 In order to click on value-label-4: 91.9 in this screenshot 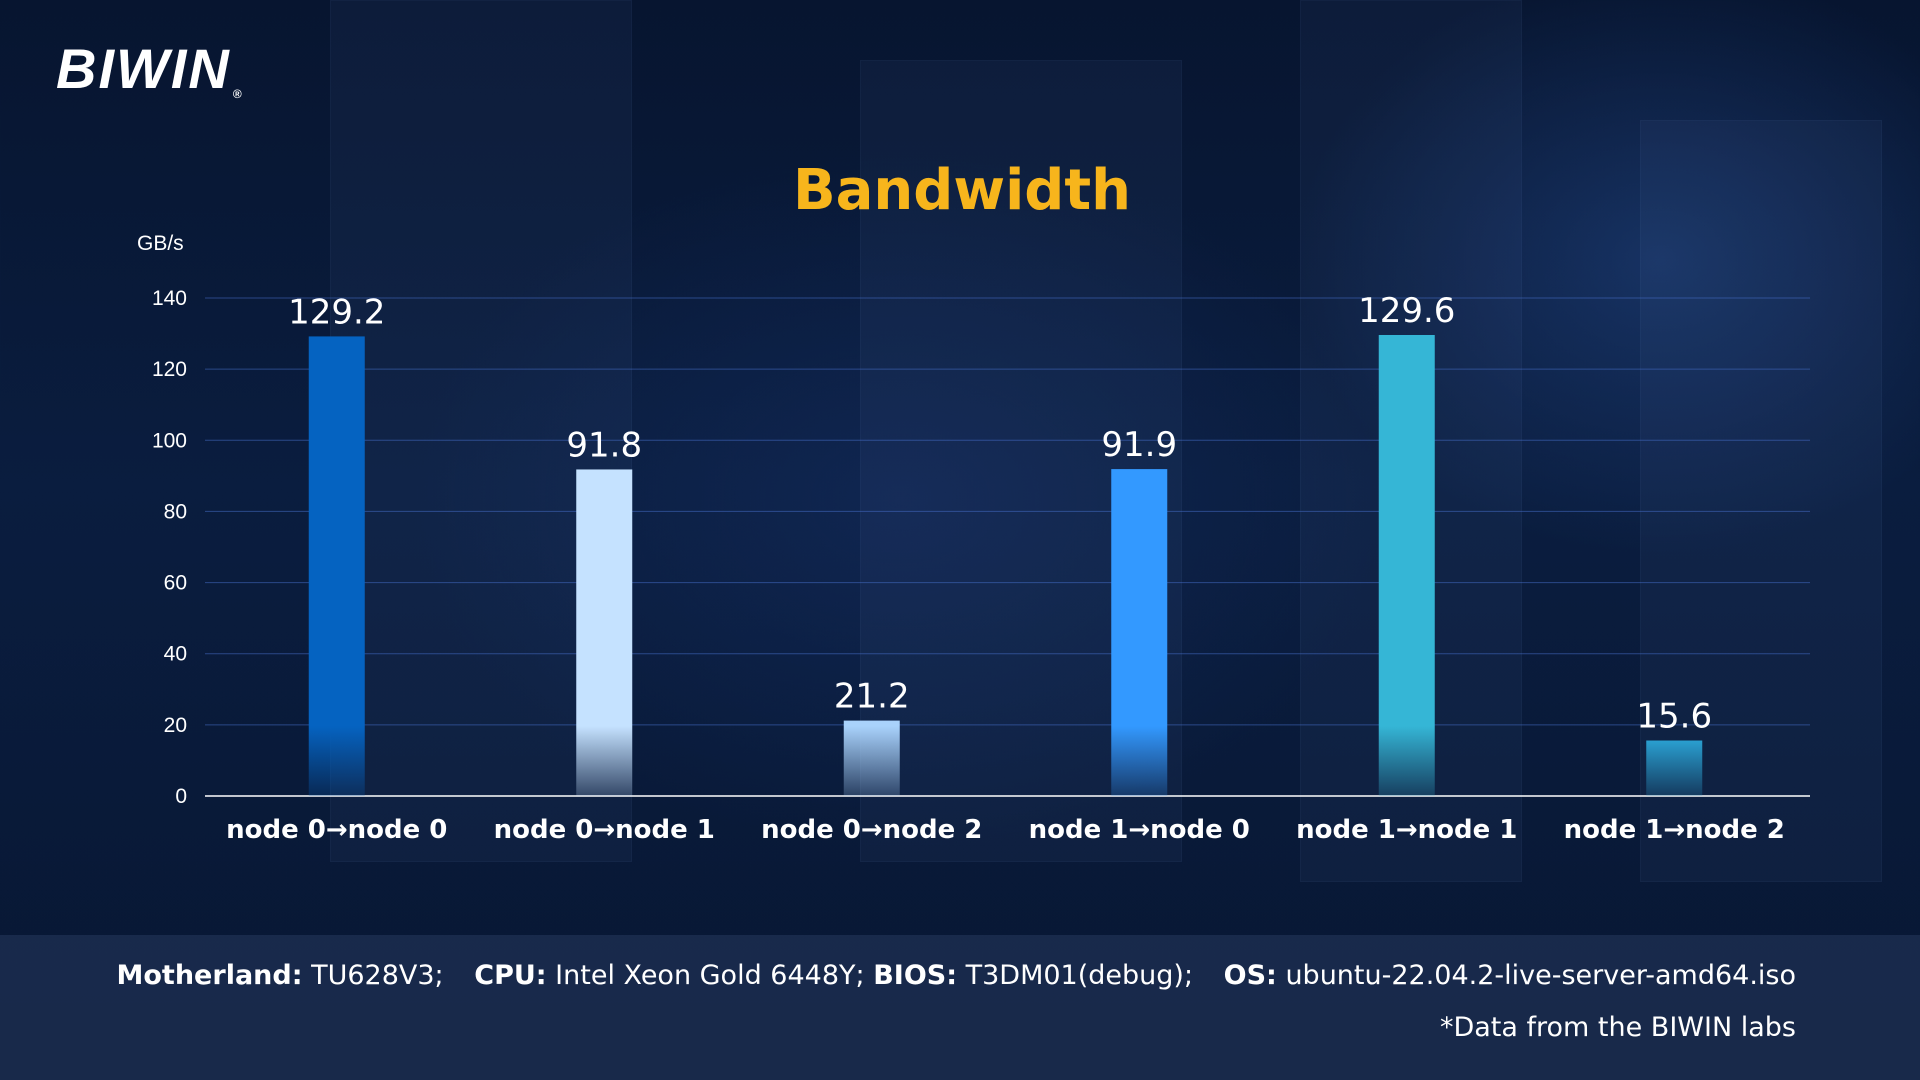, I will do `click(1139, 445)`.